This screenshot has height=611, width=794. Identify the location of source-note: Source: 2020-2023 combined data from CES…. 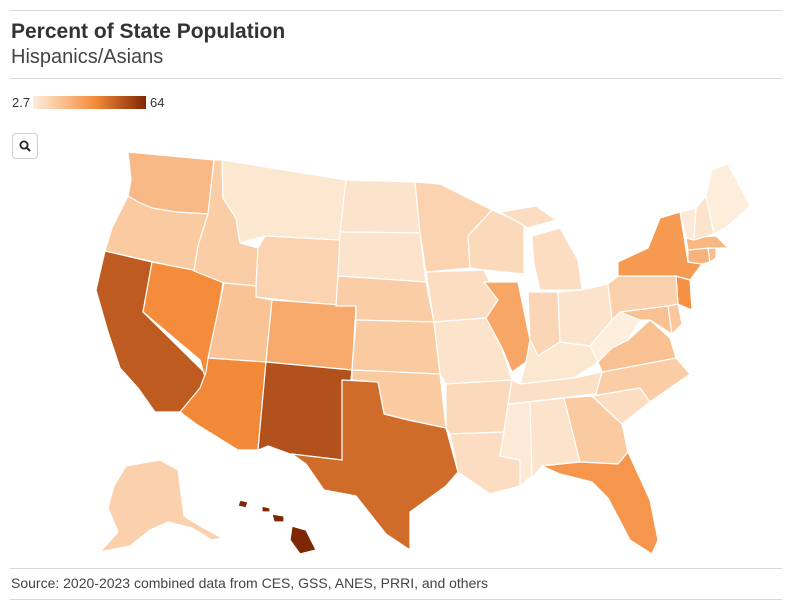
(250, 583).